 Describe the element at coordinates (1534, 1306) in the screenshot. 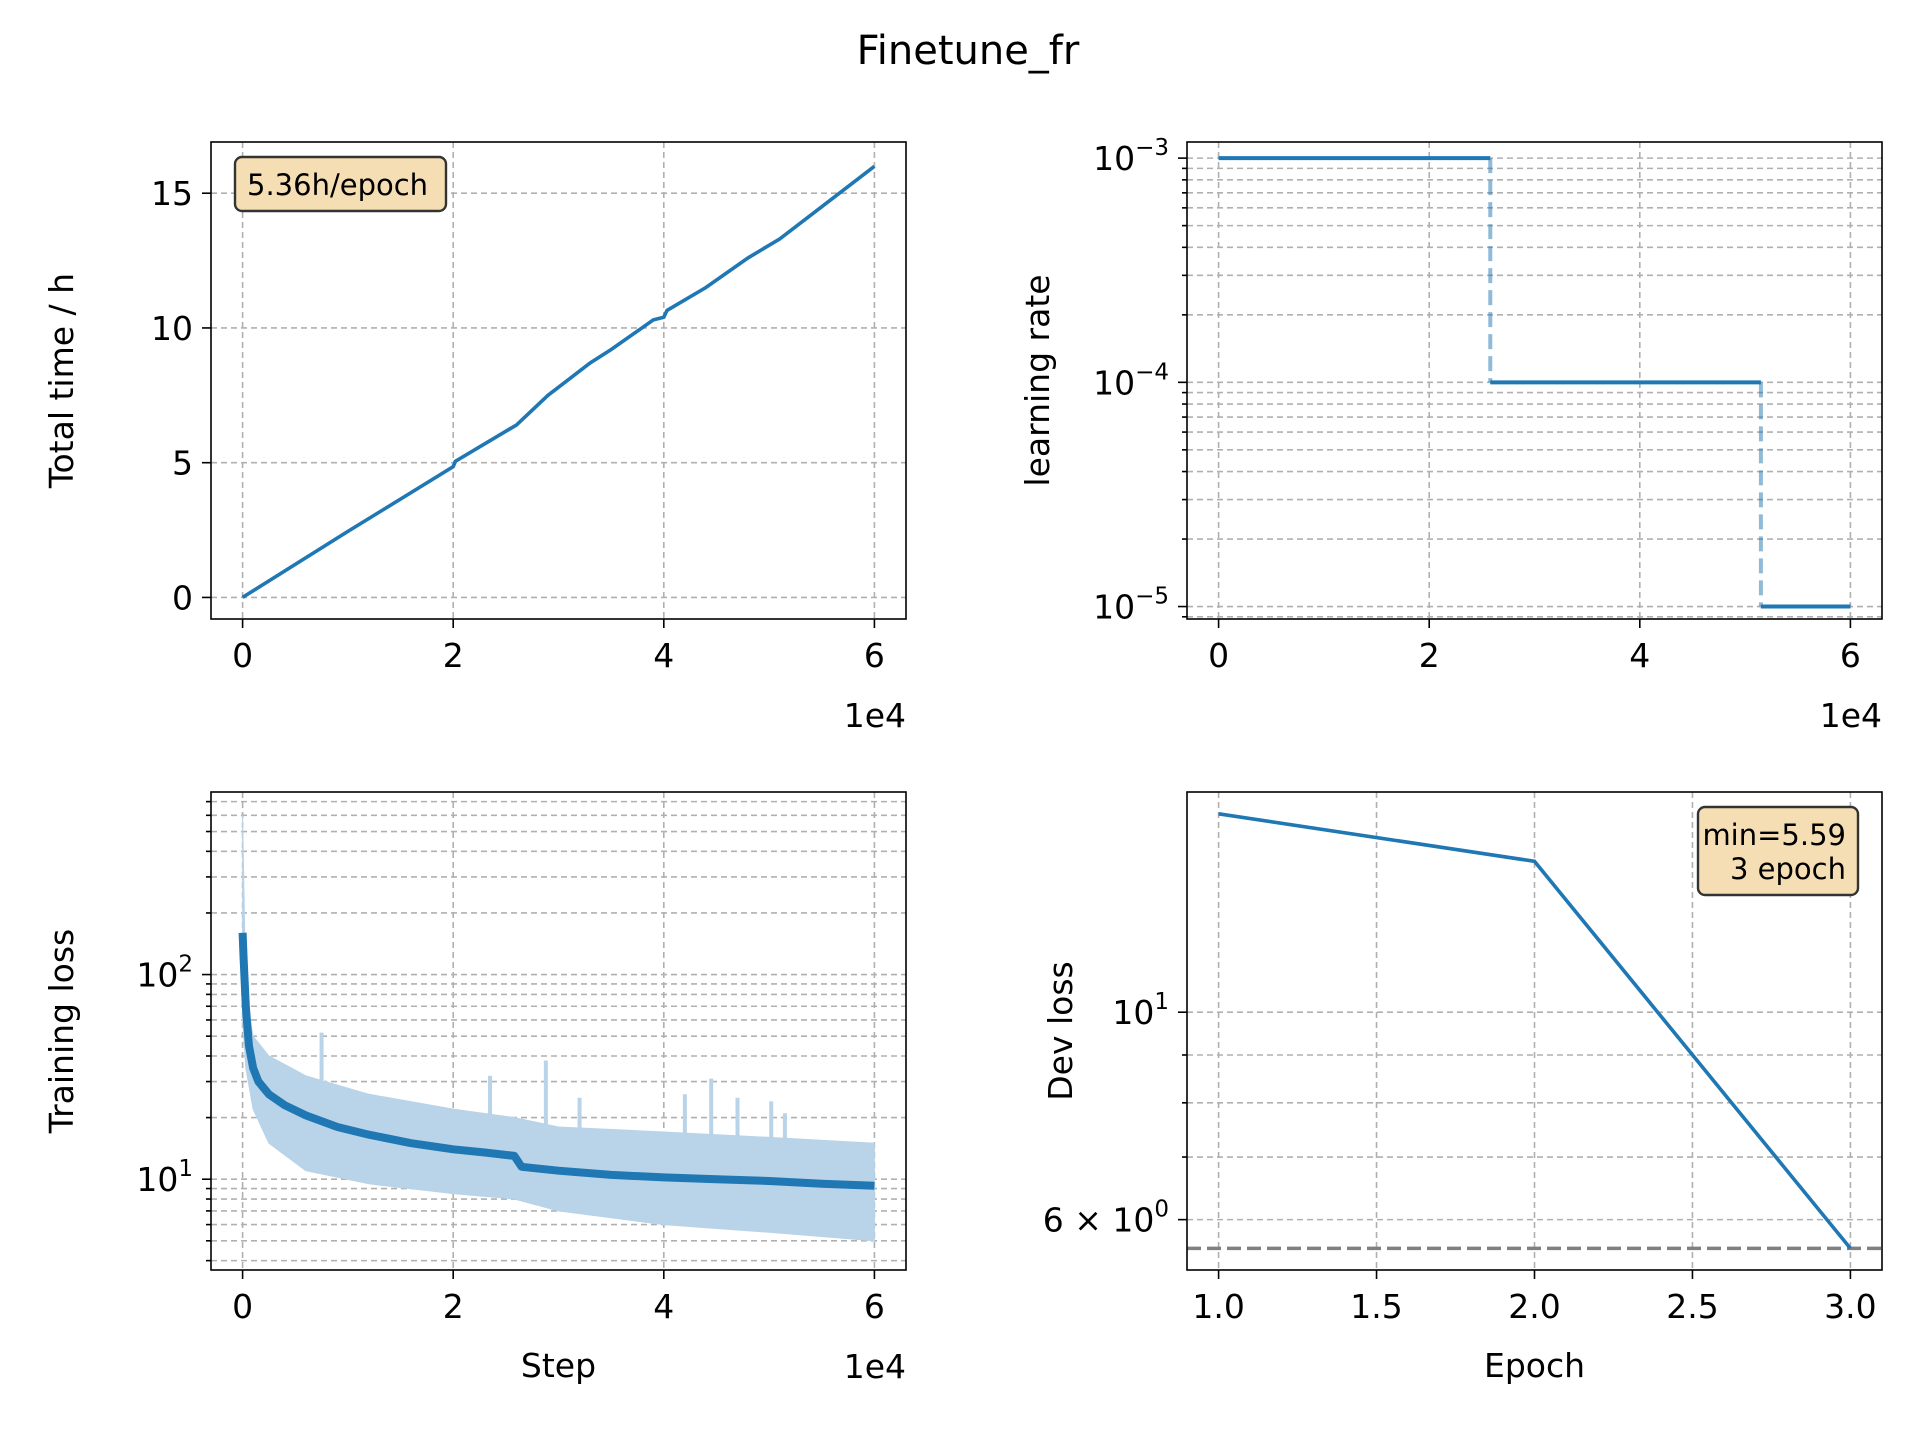

I see `x-tick-label: 2.0` at that location.